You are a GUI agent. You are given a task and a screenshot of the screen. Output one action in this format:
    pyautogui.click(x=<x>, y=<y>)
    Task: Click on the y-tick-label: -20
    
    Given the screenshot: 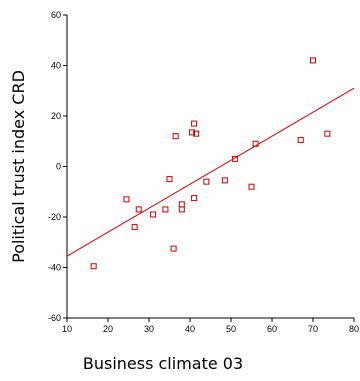 What is the action you would take?
    pyautogui.click(x=54, y=217)
    